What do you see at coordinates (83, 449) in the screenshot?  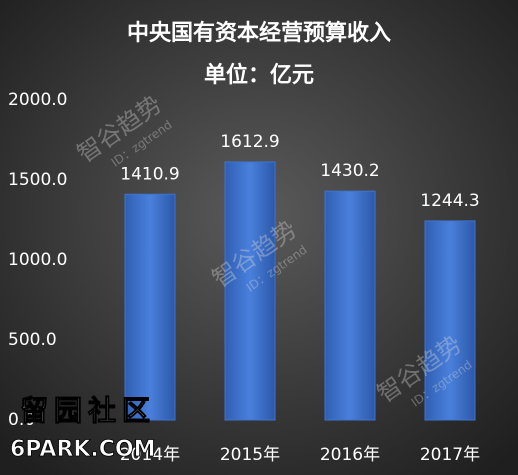 I see `site-watermark-url: 6PARK.COM` at bounding box center [83, 449].